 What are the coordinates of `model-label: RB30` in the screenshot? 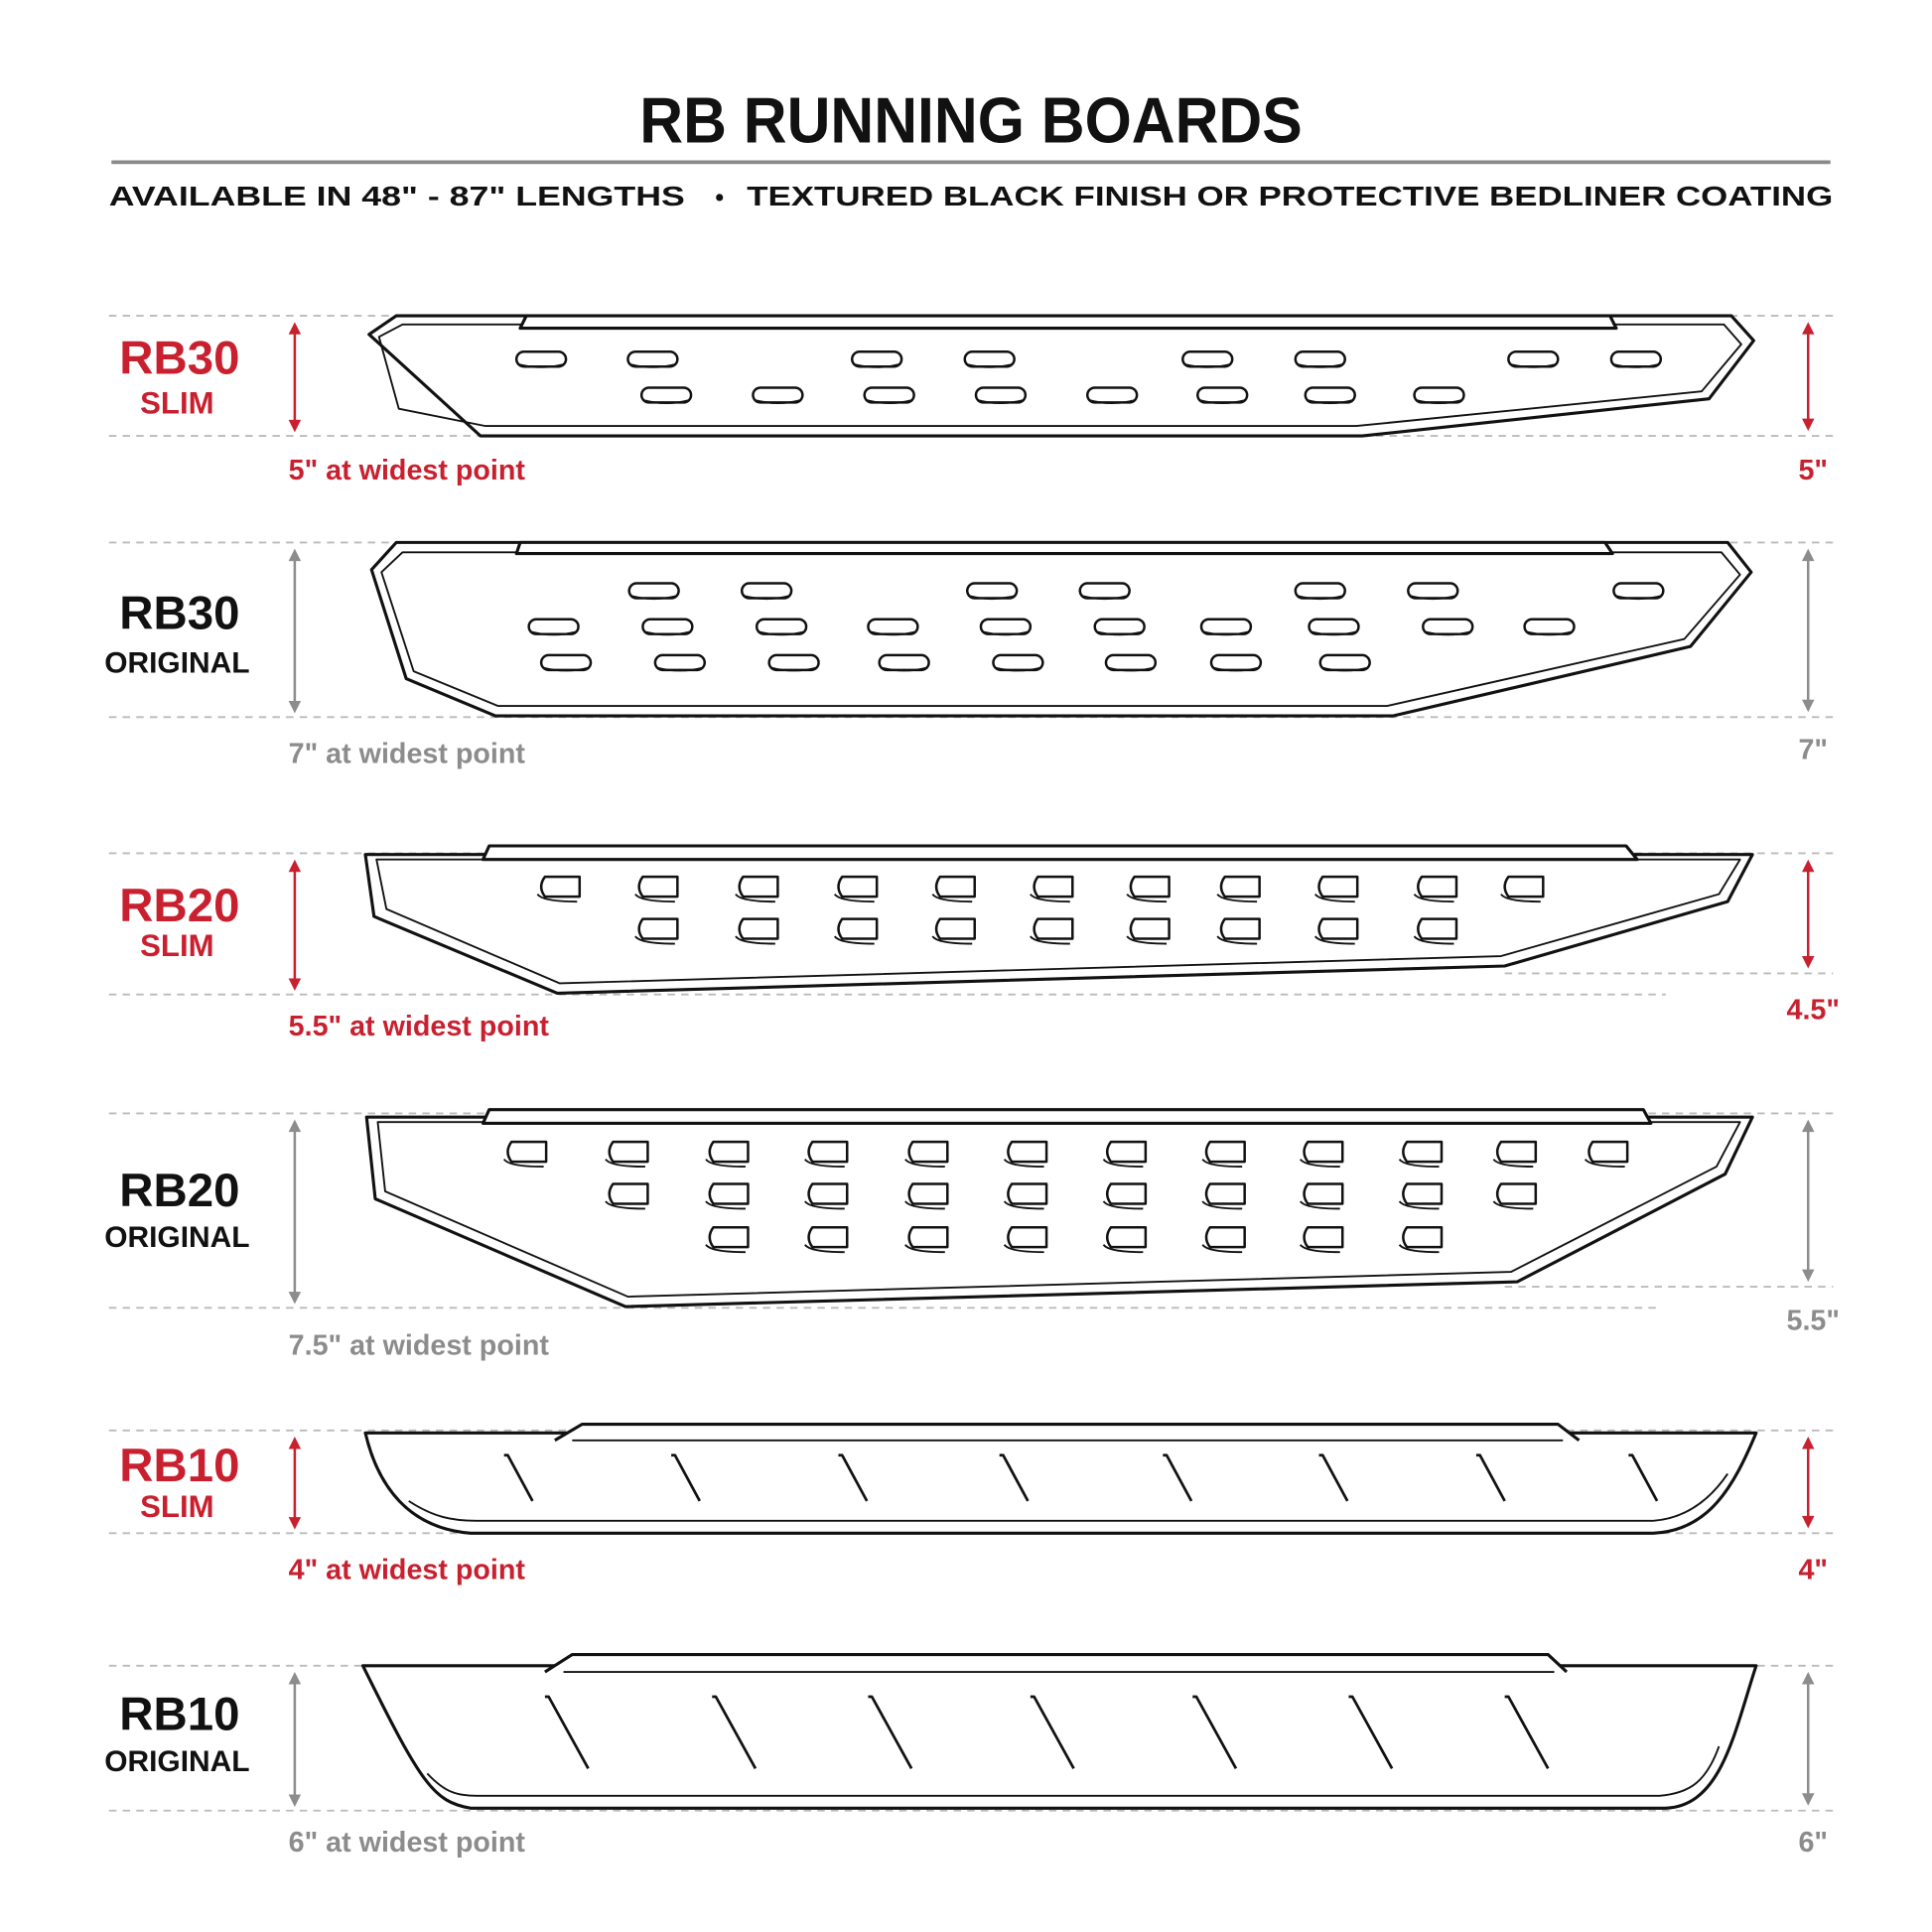 It's located at (179, 614).